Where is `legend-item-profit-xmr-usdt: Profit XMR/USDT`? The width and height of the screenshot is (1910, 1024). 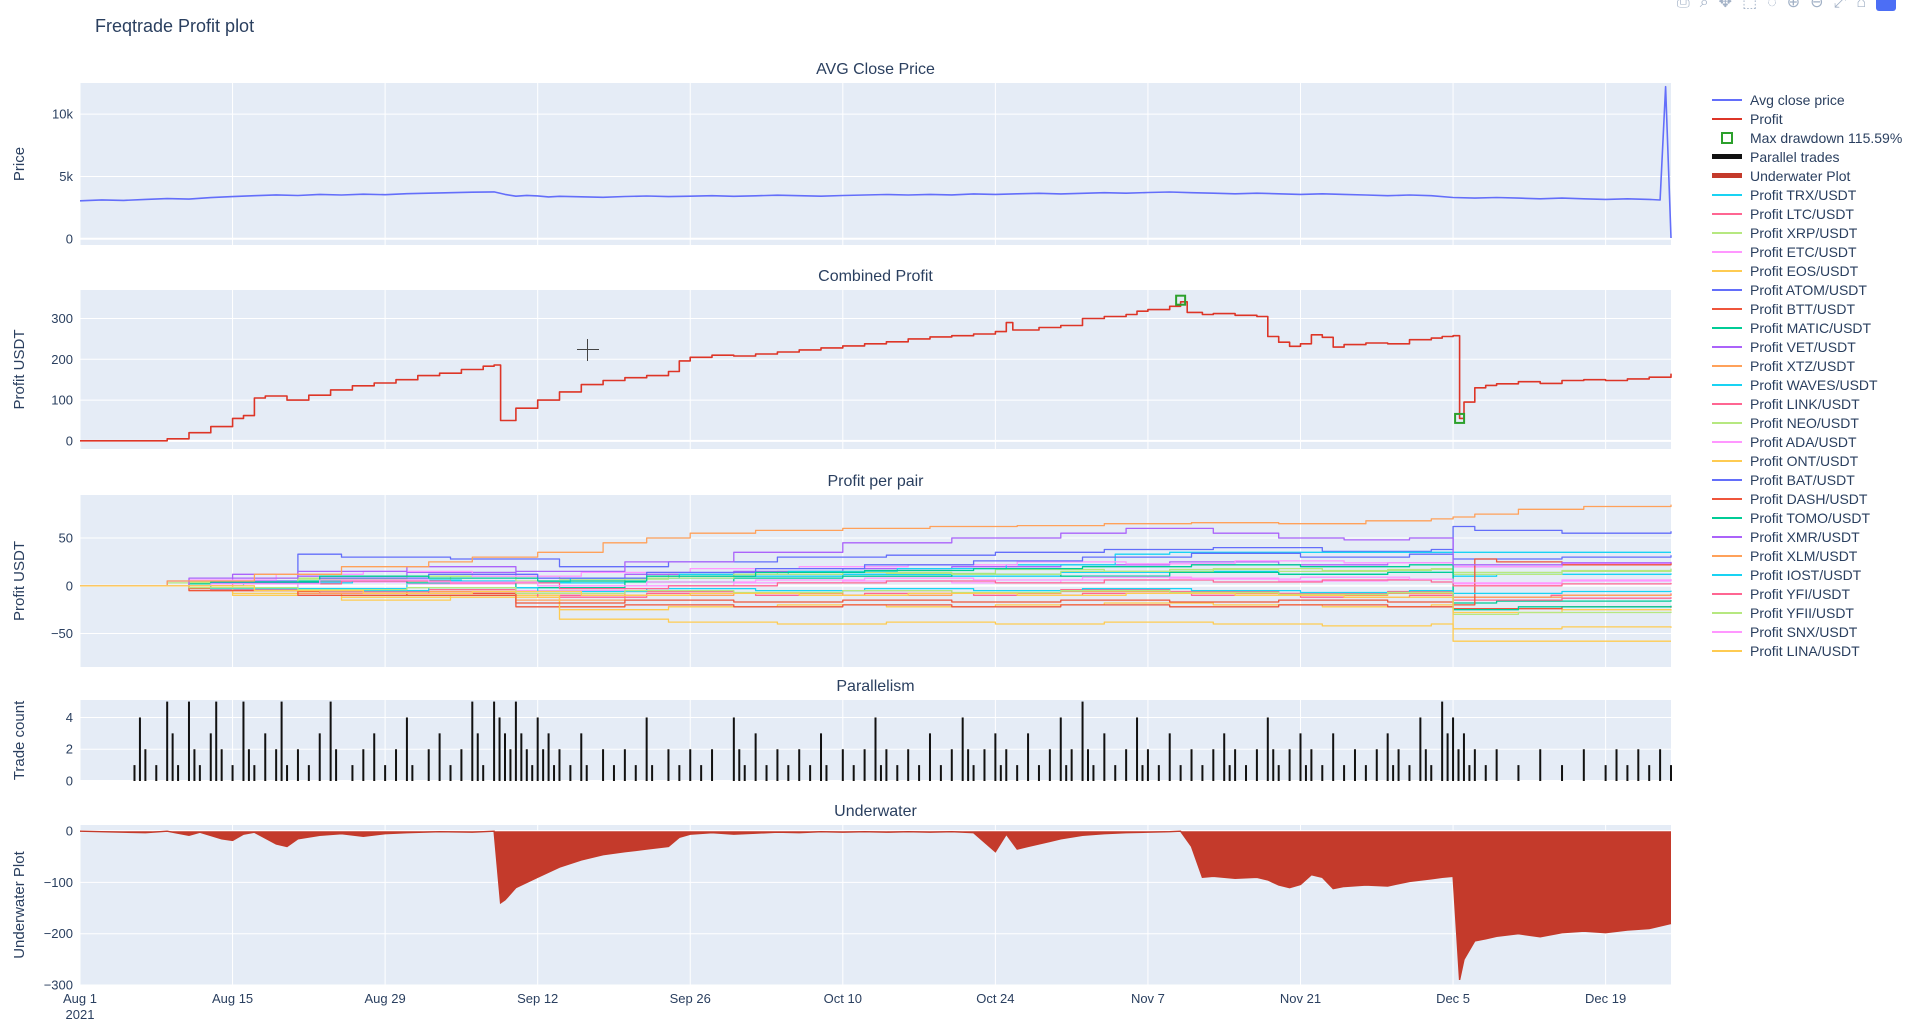
legend-item-profit-xmr-usdt: Profit XMR/USDT is located at coordinates (1810, 536).